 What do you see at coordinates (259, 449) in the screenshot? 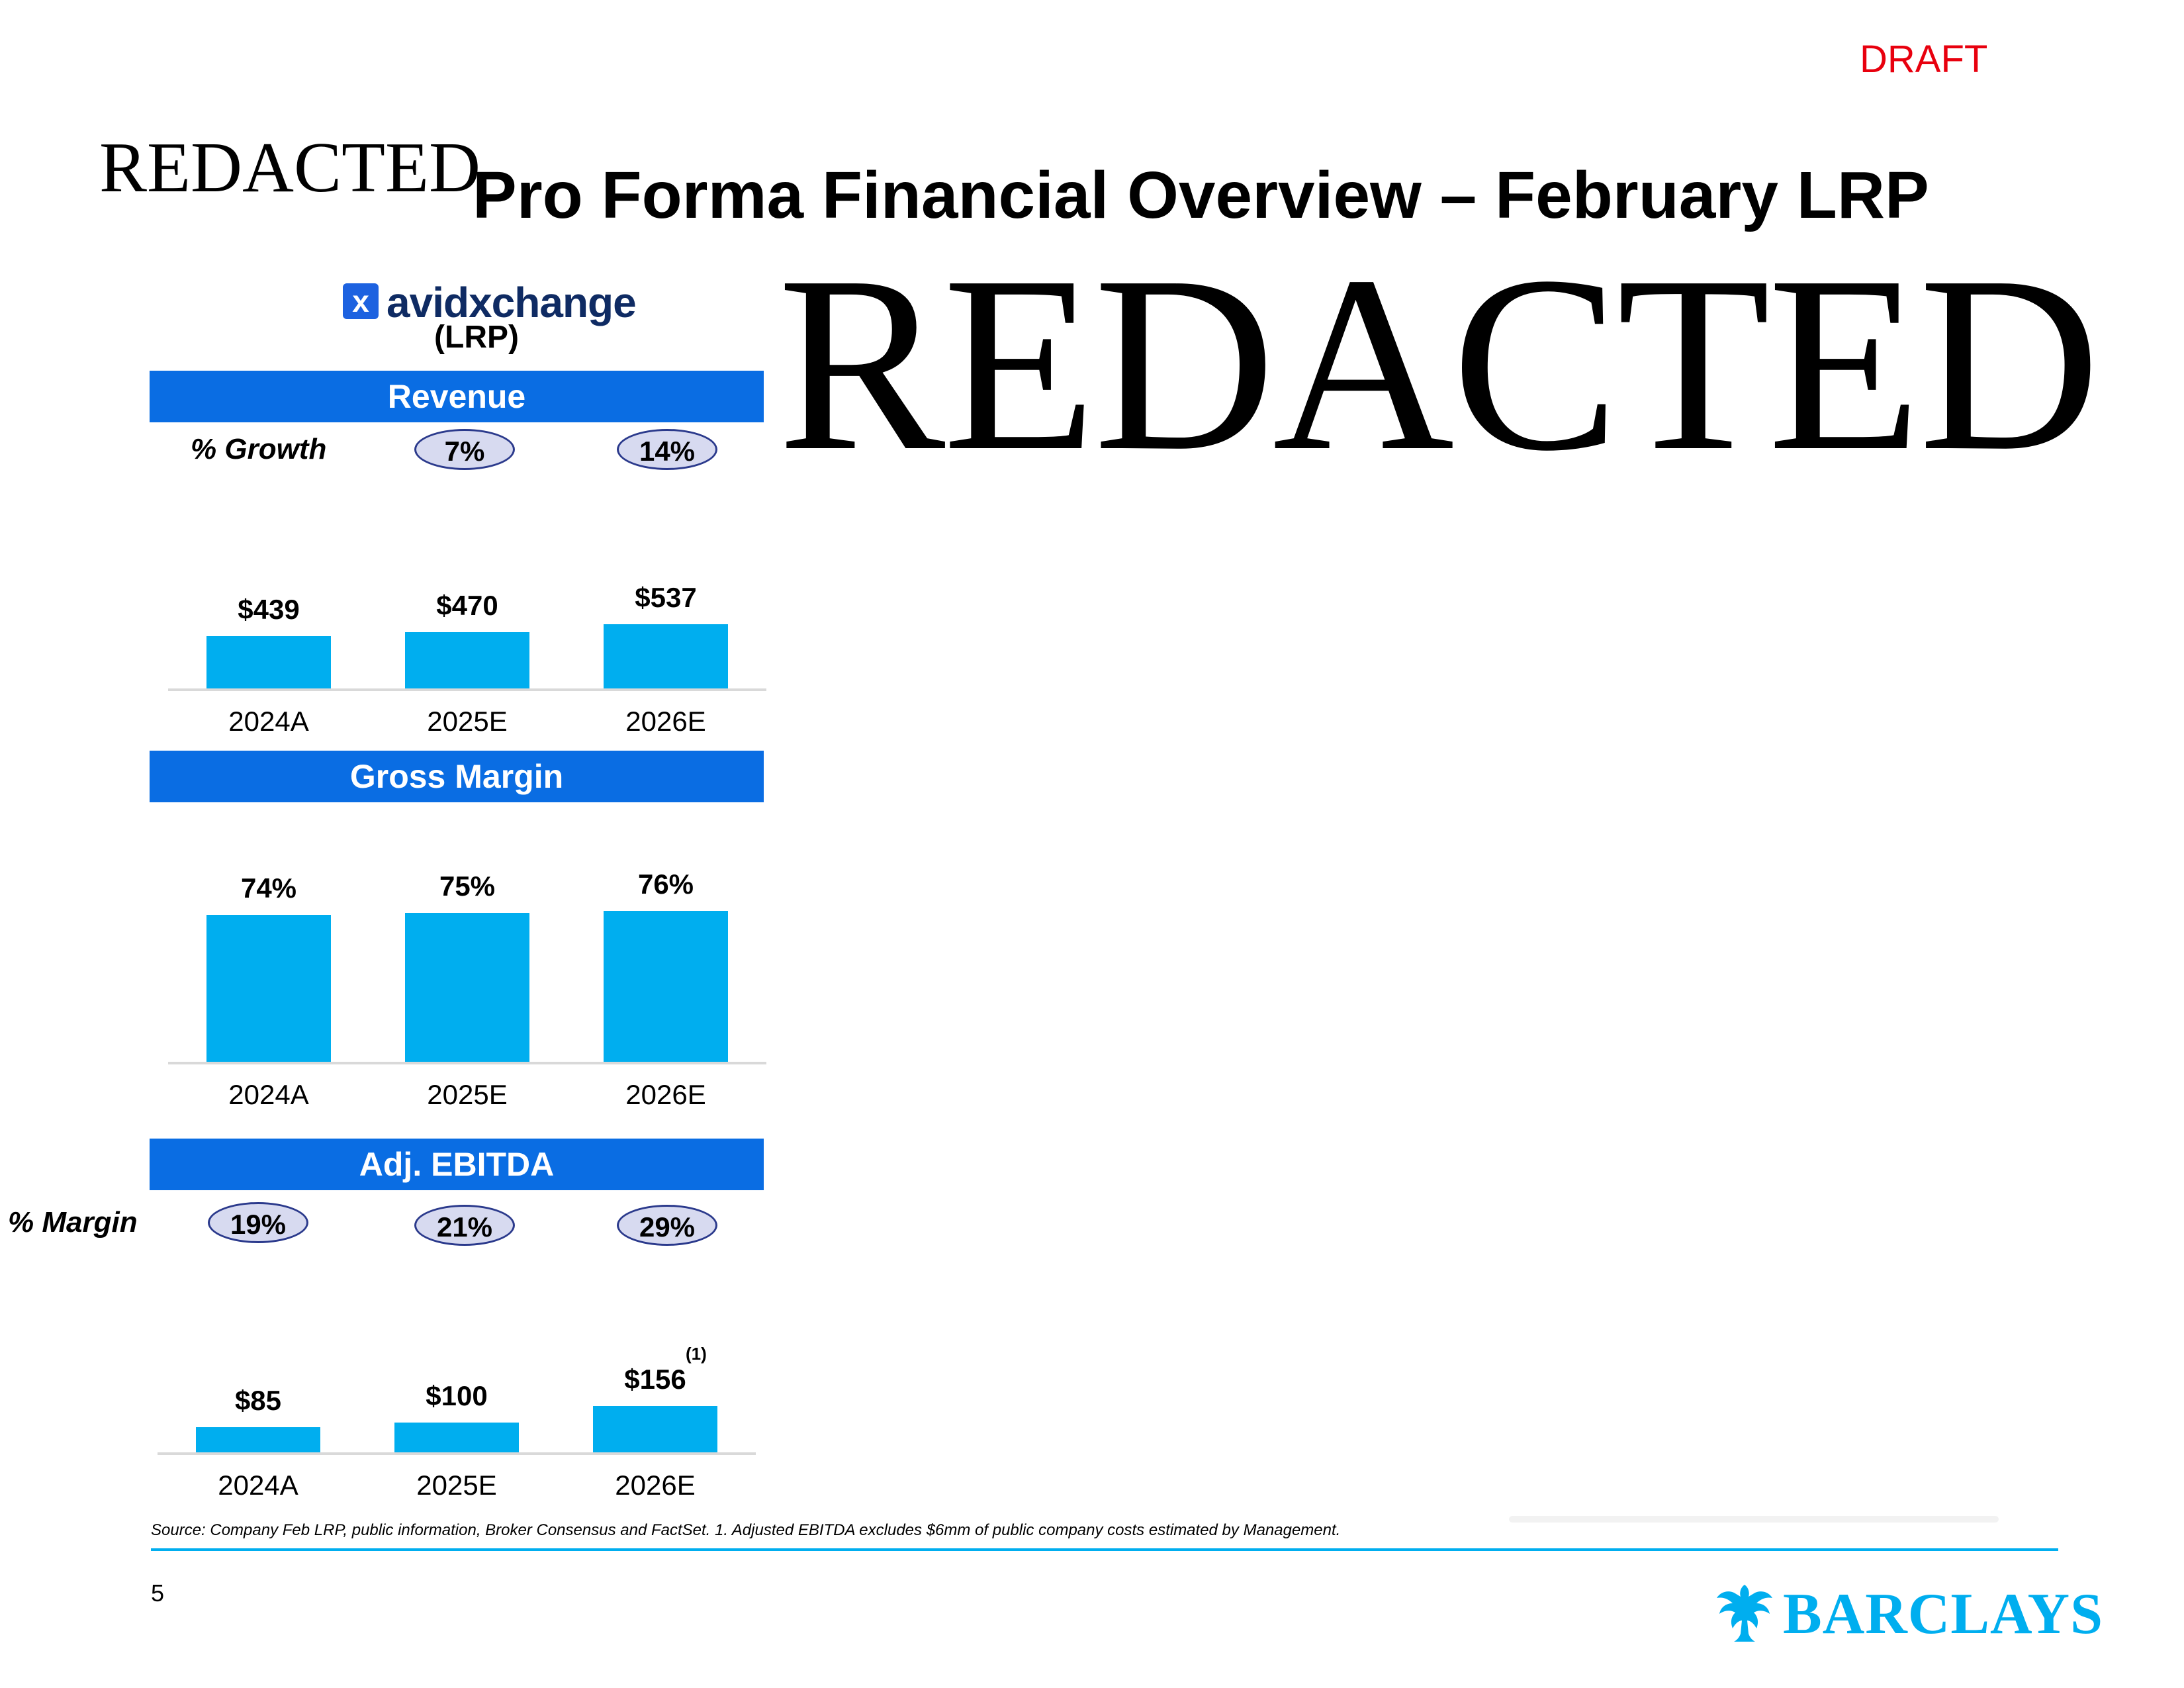
I see `growth-label: % Growth` at bounding box center [259, 449].